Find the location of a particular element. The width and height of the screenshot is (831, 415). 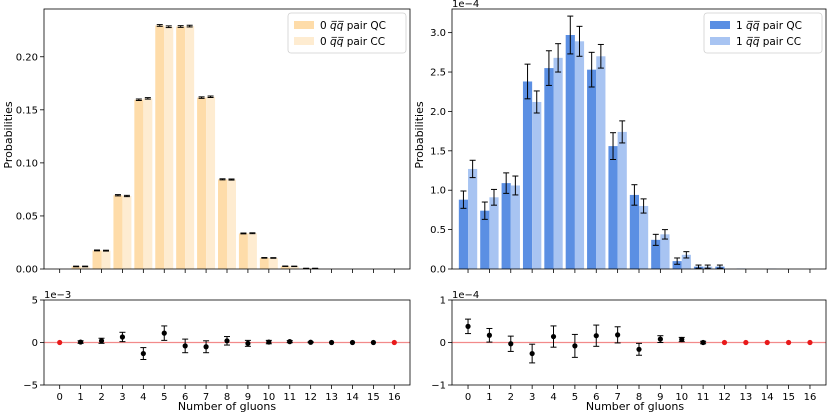

left-ylabel: Probabilities is located at coordinates (8, 134).